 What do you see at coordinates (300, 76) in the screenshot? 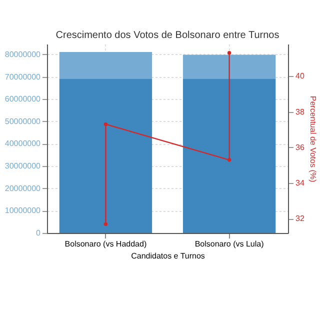
I see `y2-tick-label: 40` at bounding box center [300, 76].